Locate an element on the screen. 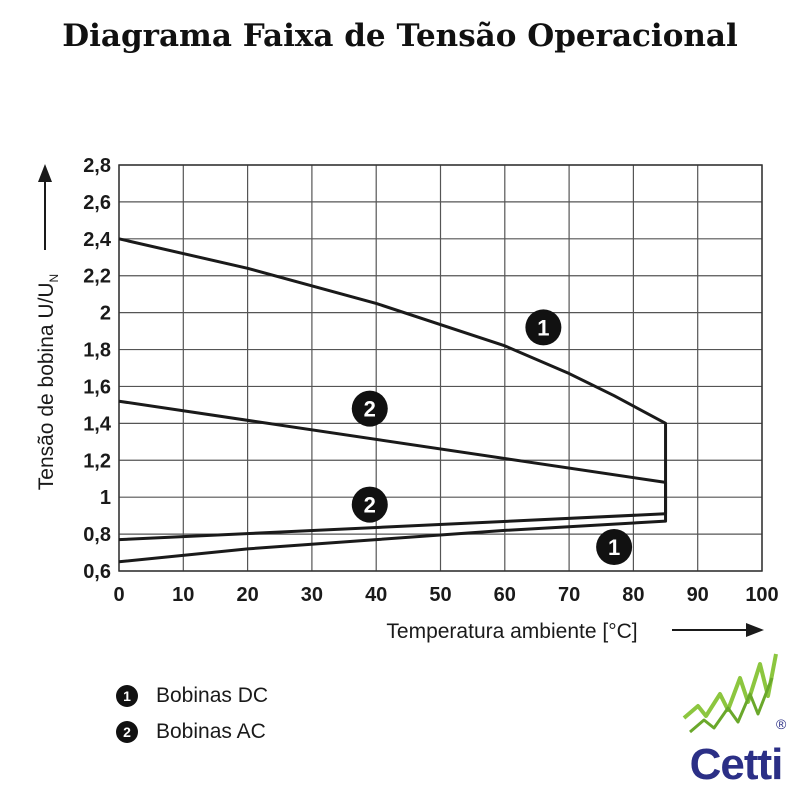  y-tick-label: 1,4 is located at coordinates (97, 424).